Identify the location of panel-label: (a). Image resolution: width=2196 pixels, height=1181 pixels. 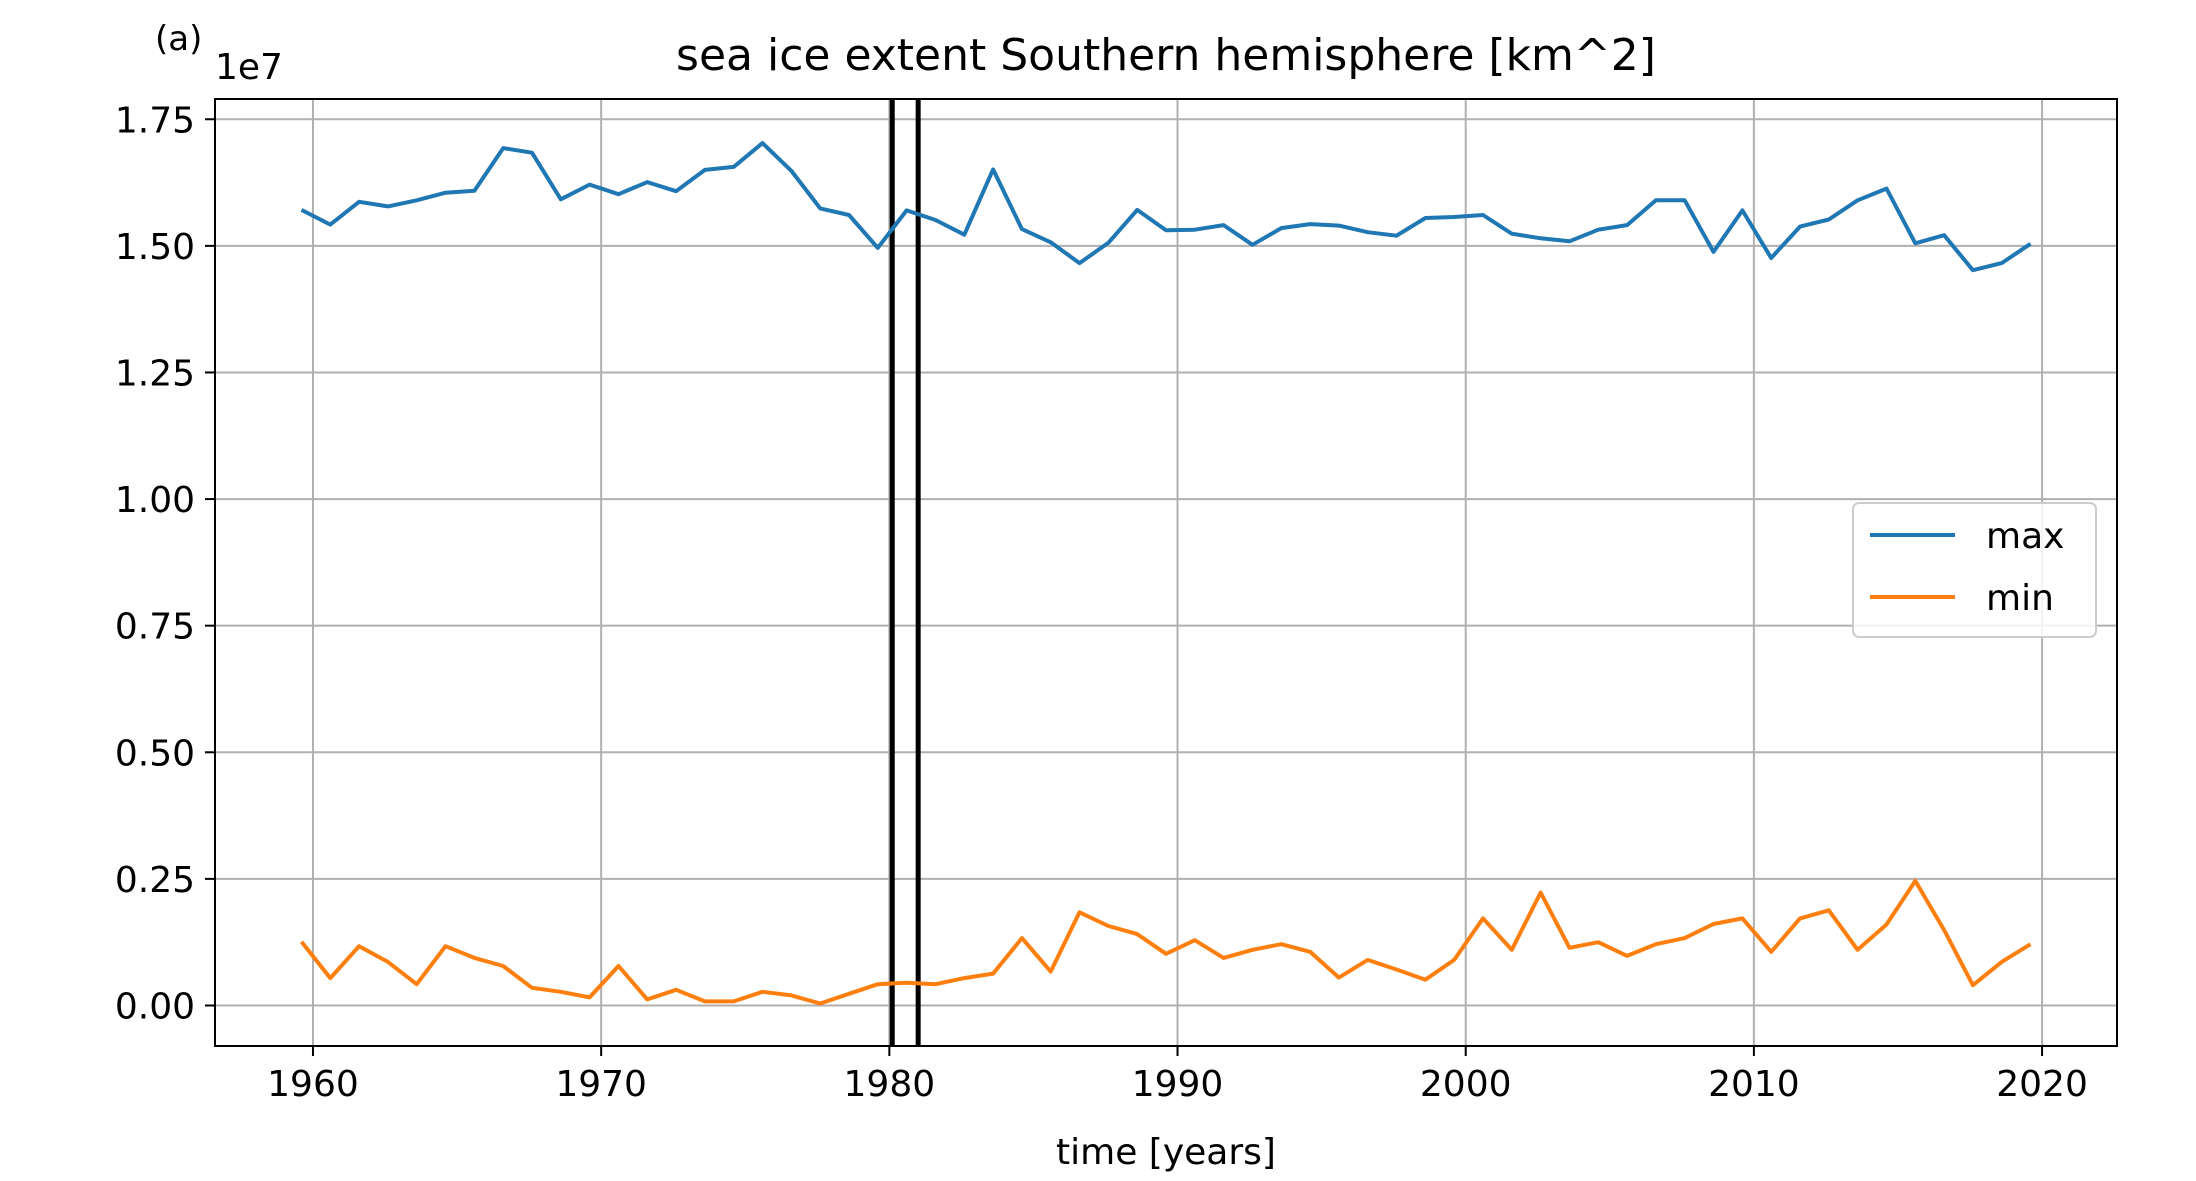
(178, 39).